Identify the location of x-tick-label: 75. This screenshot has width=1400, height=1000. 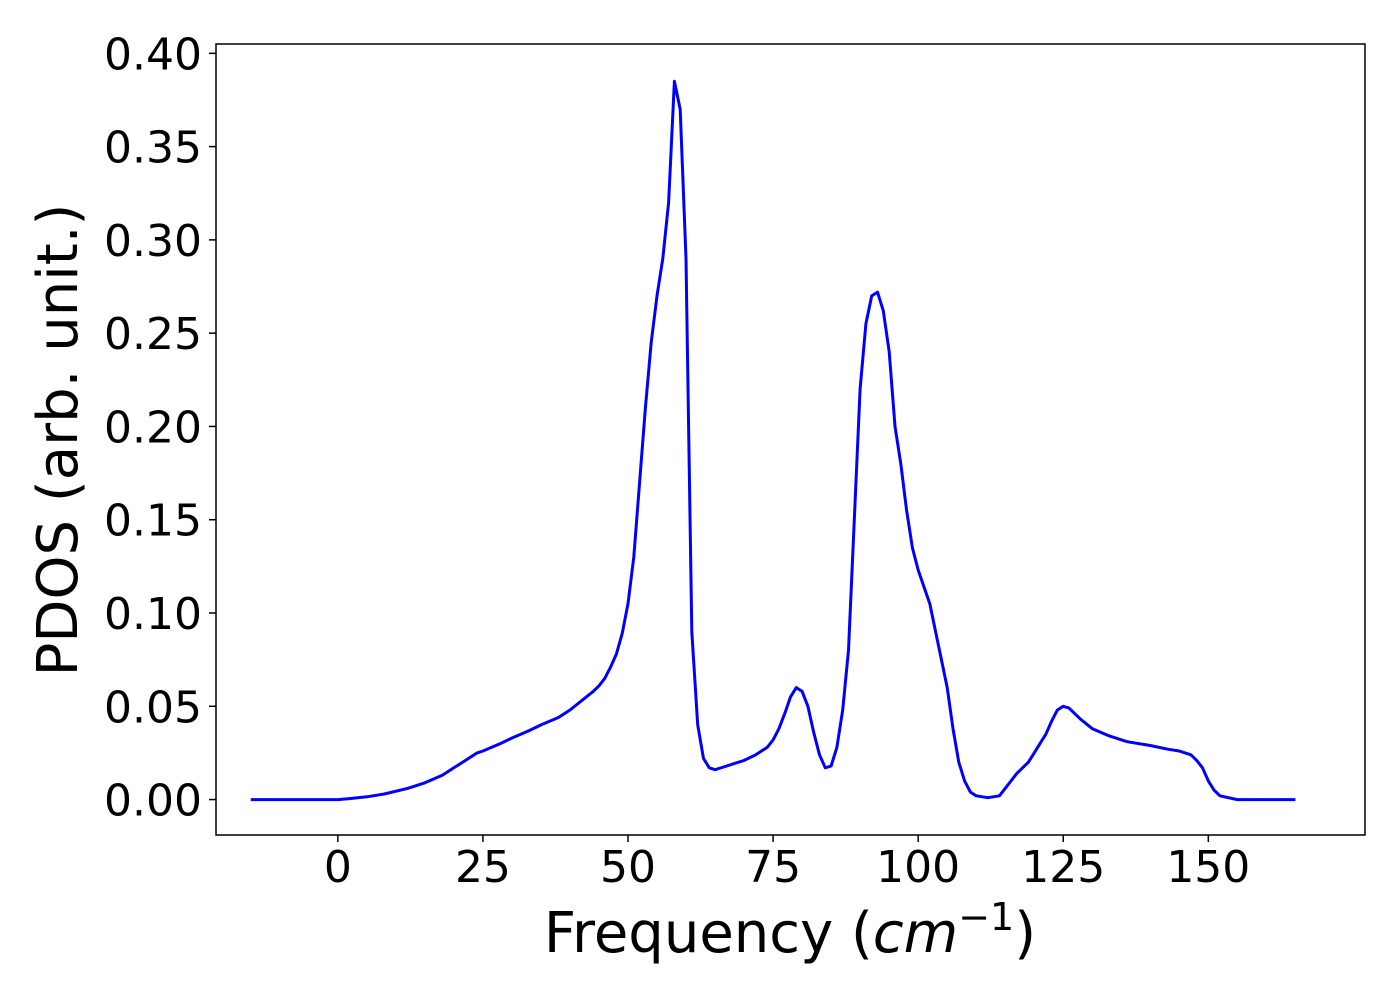
(773, 867).